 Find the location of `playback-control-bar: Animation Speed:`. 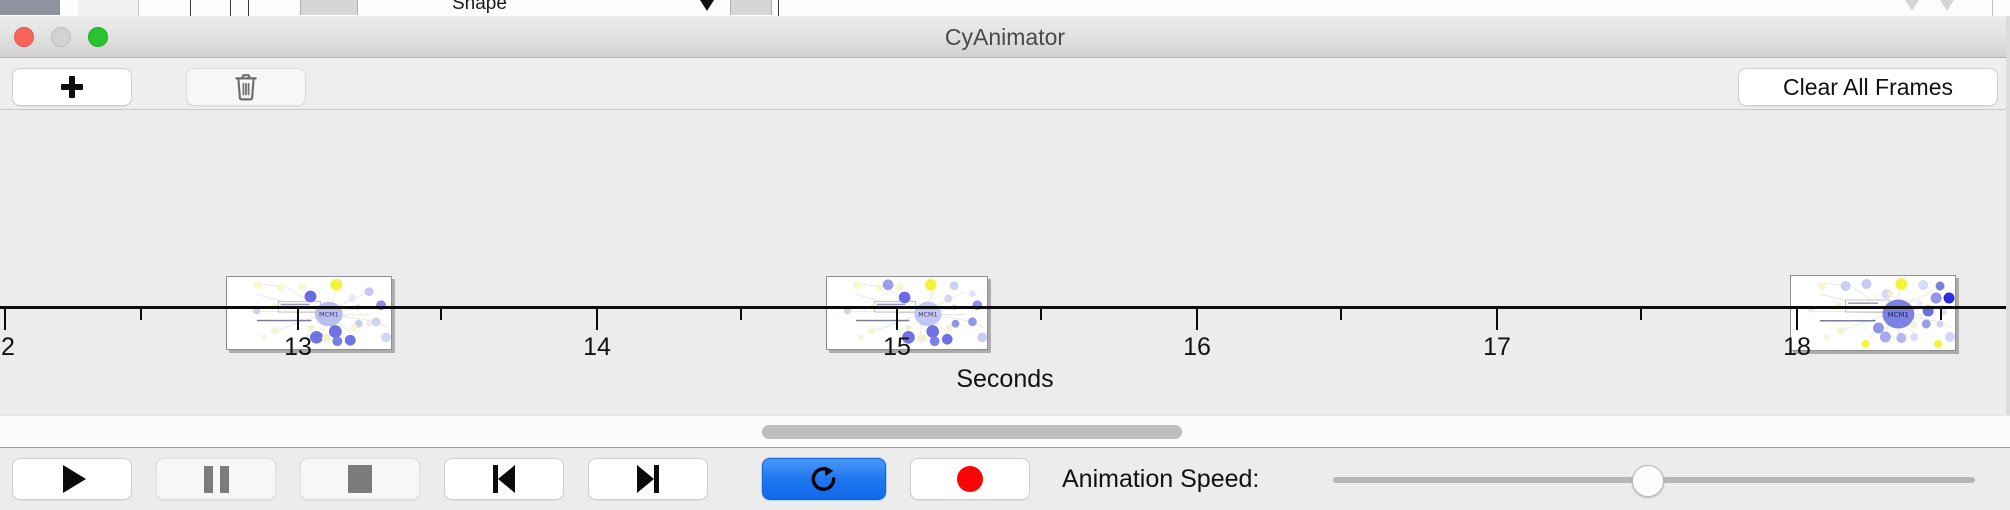

playback-control-bar: Animation Speed: is located at coordinates (1005, 478).